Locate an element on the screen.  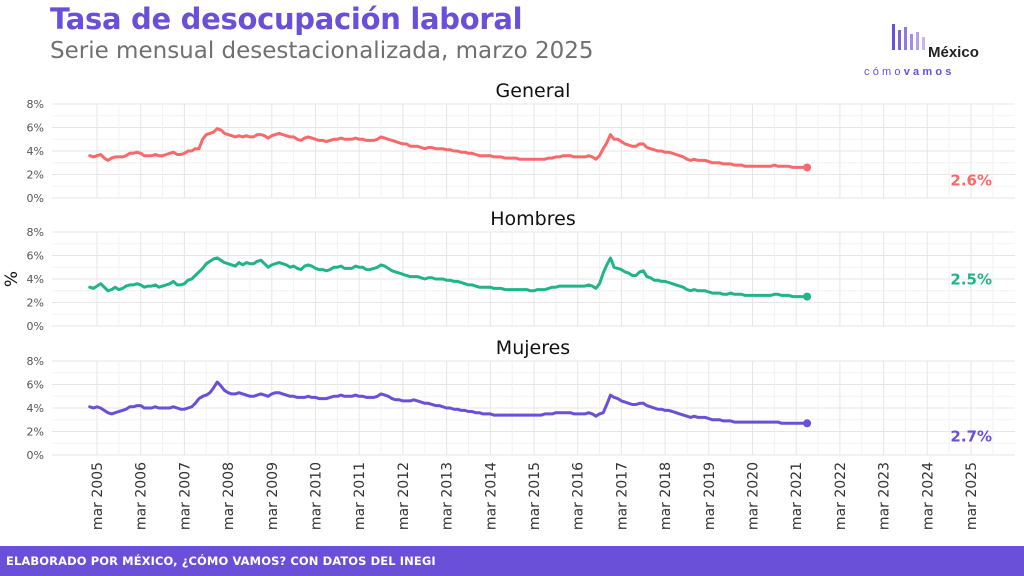
x-tick-label: mar 2017 is located at coordinates (622, 496).